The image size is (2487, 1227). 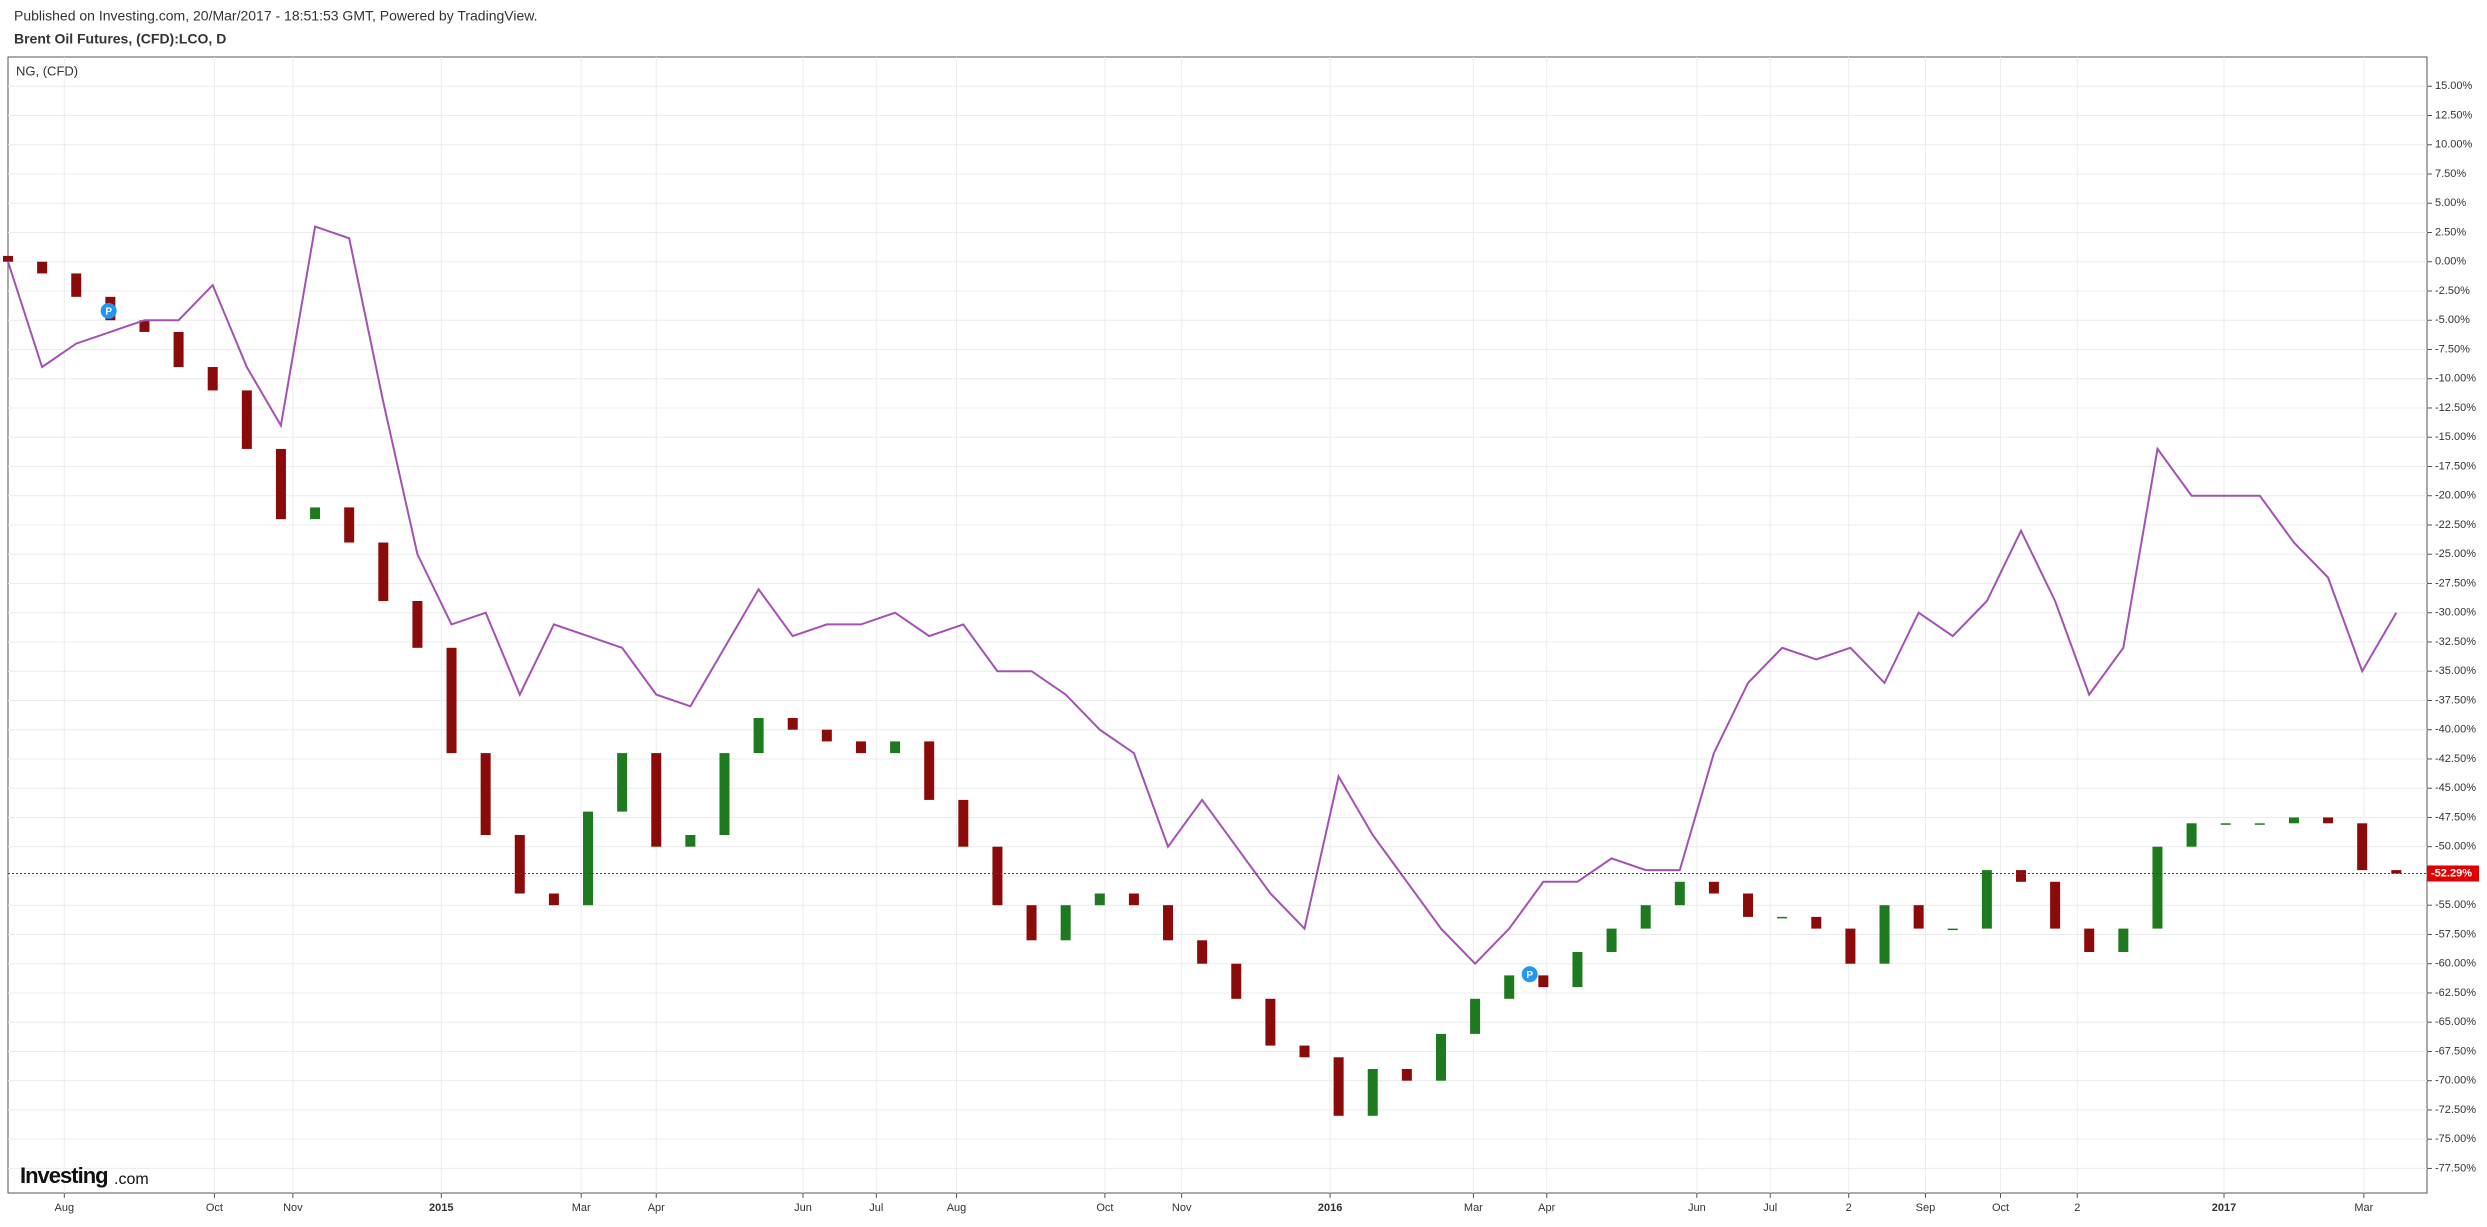 What do you see at coordinates (2455, 583) in the screenshot?
I see `y-tick-label: -27.50%` at bounding box center [2455, 583].